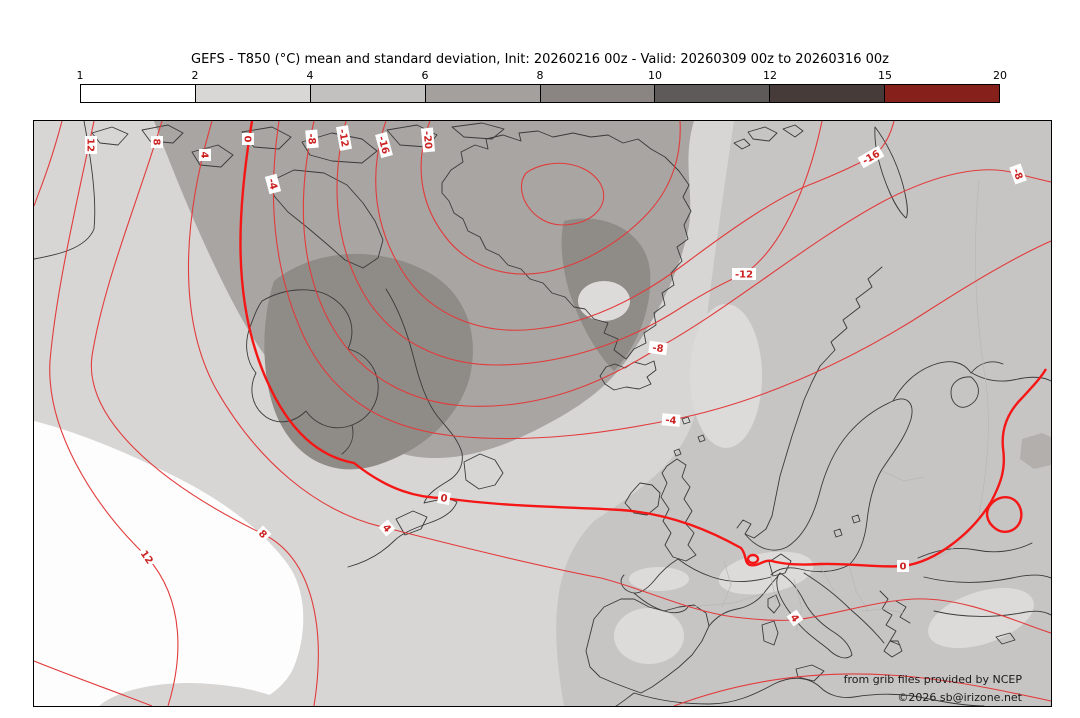  Describe the element at coordinates (895, 624) in the screenshot. I see `coast-greece` at that location.